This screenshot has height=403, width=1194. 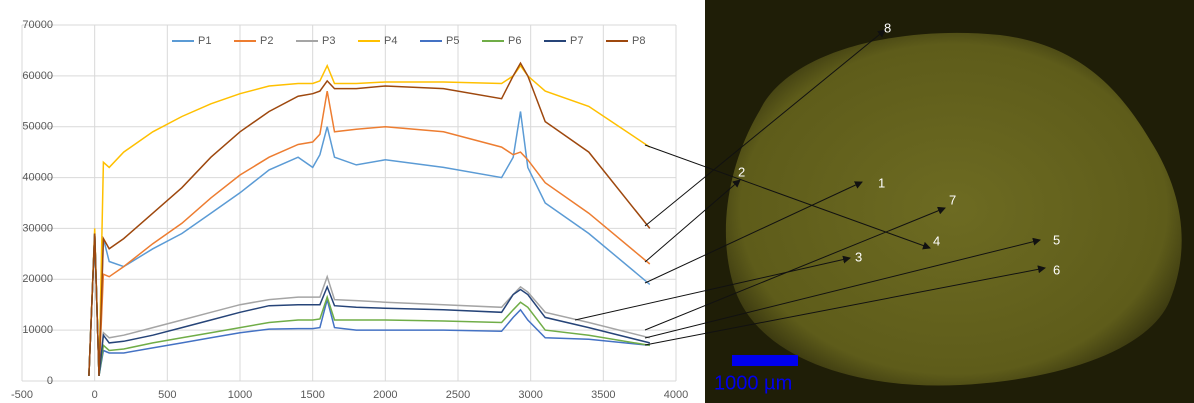 I want to click on point-label: 2, so click(x=741, y=171).